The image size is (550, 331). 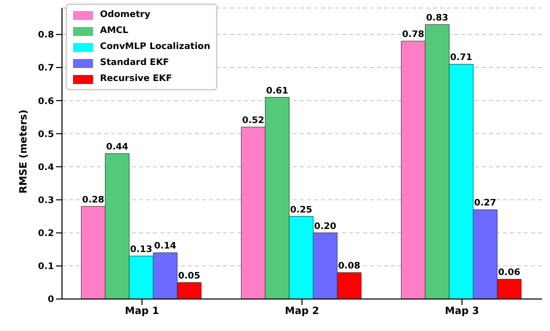 What do you see at coordinates (46, 167) in the screenshot?
I see `y-tick-label: 0.4` at bounding box center [46, 167].